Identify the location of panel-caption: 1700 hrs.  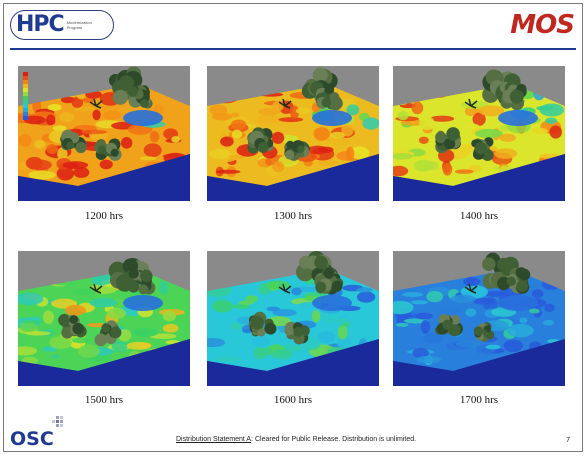
(479, 400).